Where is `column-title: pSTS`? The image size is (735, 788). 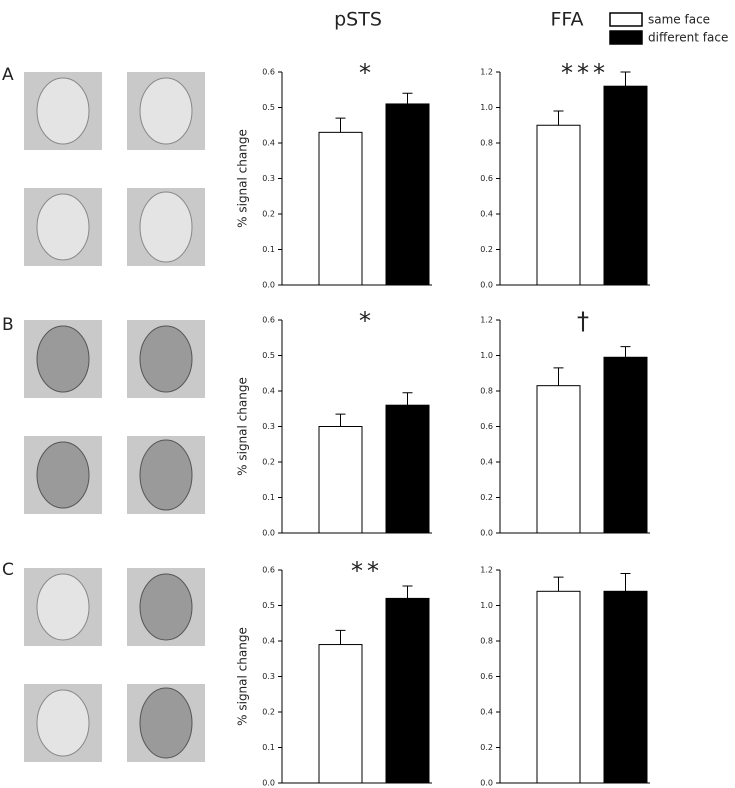
column-title: pSTS is located at coordinates (358, 20).